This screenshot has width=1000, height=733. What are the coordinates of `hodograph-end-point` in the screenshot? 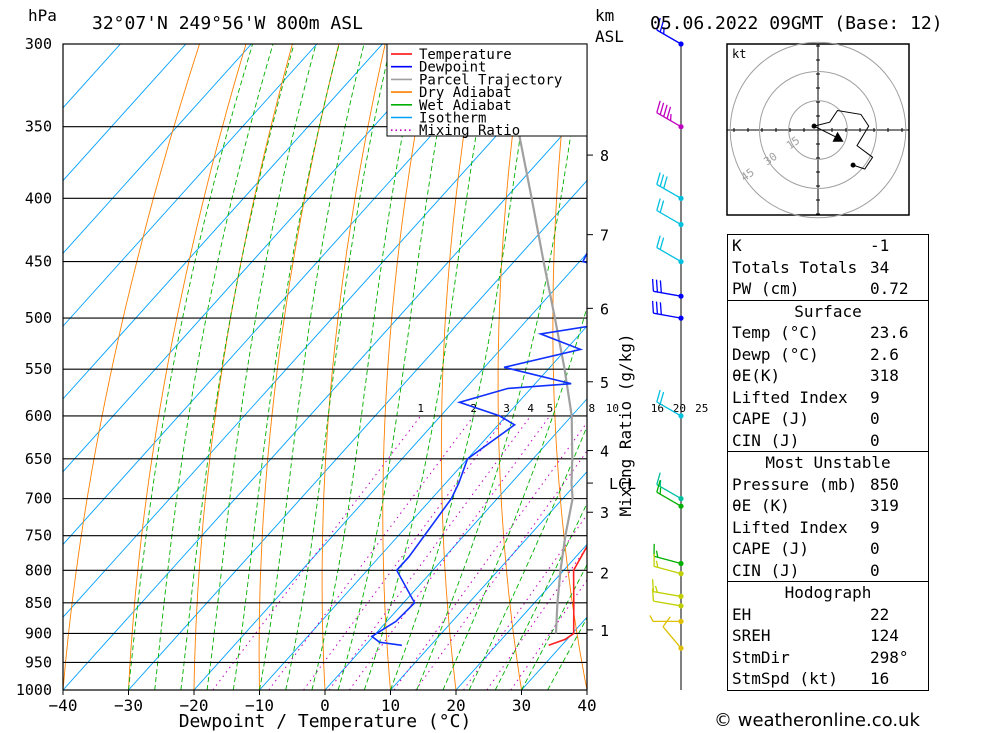 It's located at (853, 165).